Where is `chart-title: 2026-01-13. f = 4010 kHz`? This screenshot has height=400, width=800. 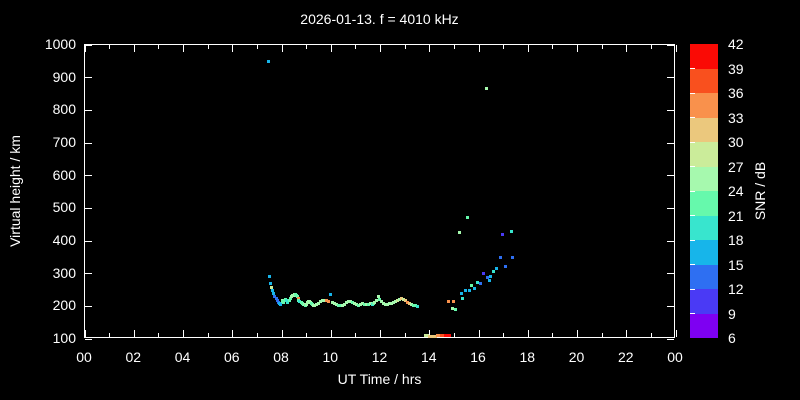 chart-title: 2026-01-13. f = 4010 kHz is located at coordinates (379, 19).